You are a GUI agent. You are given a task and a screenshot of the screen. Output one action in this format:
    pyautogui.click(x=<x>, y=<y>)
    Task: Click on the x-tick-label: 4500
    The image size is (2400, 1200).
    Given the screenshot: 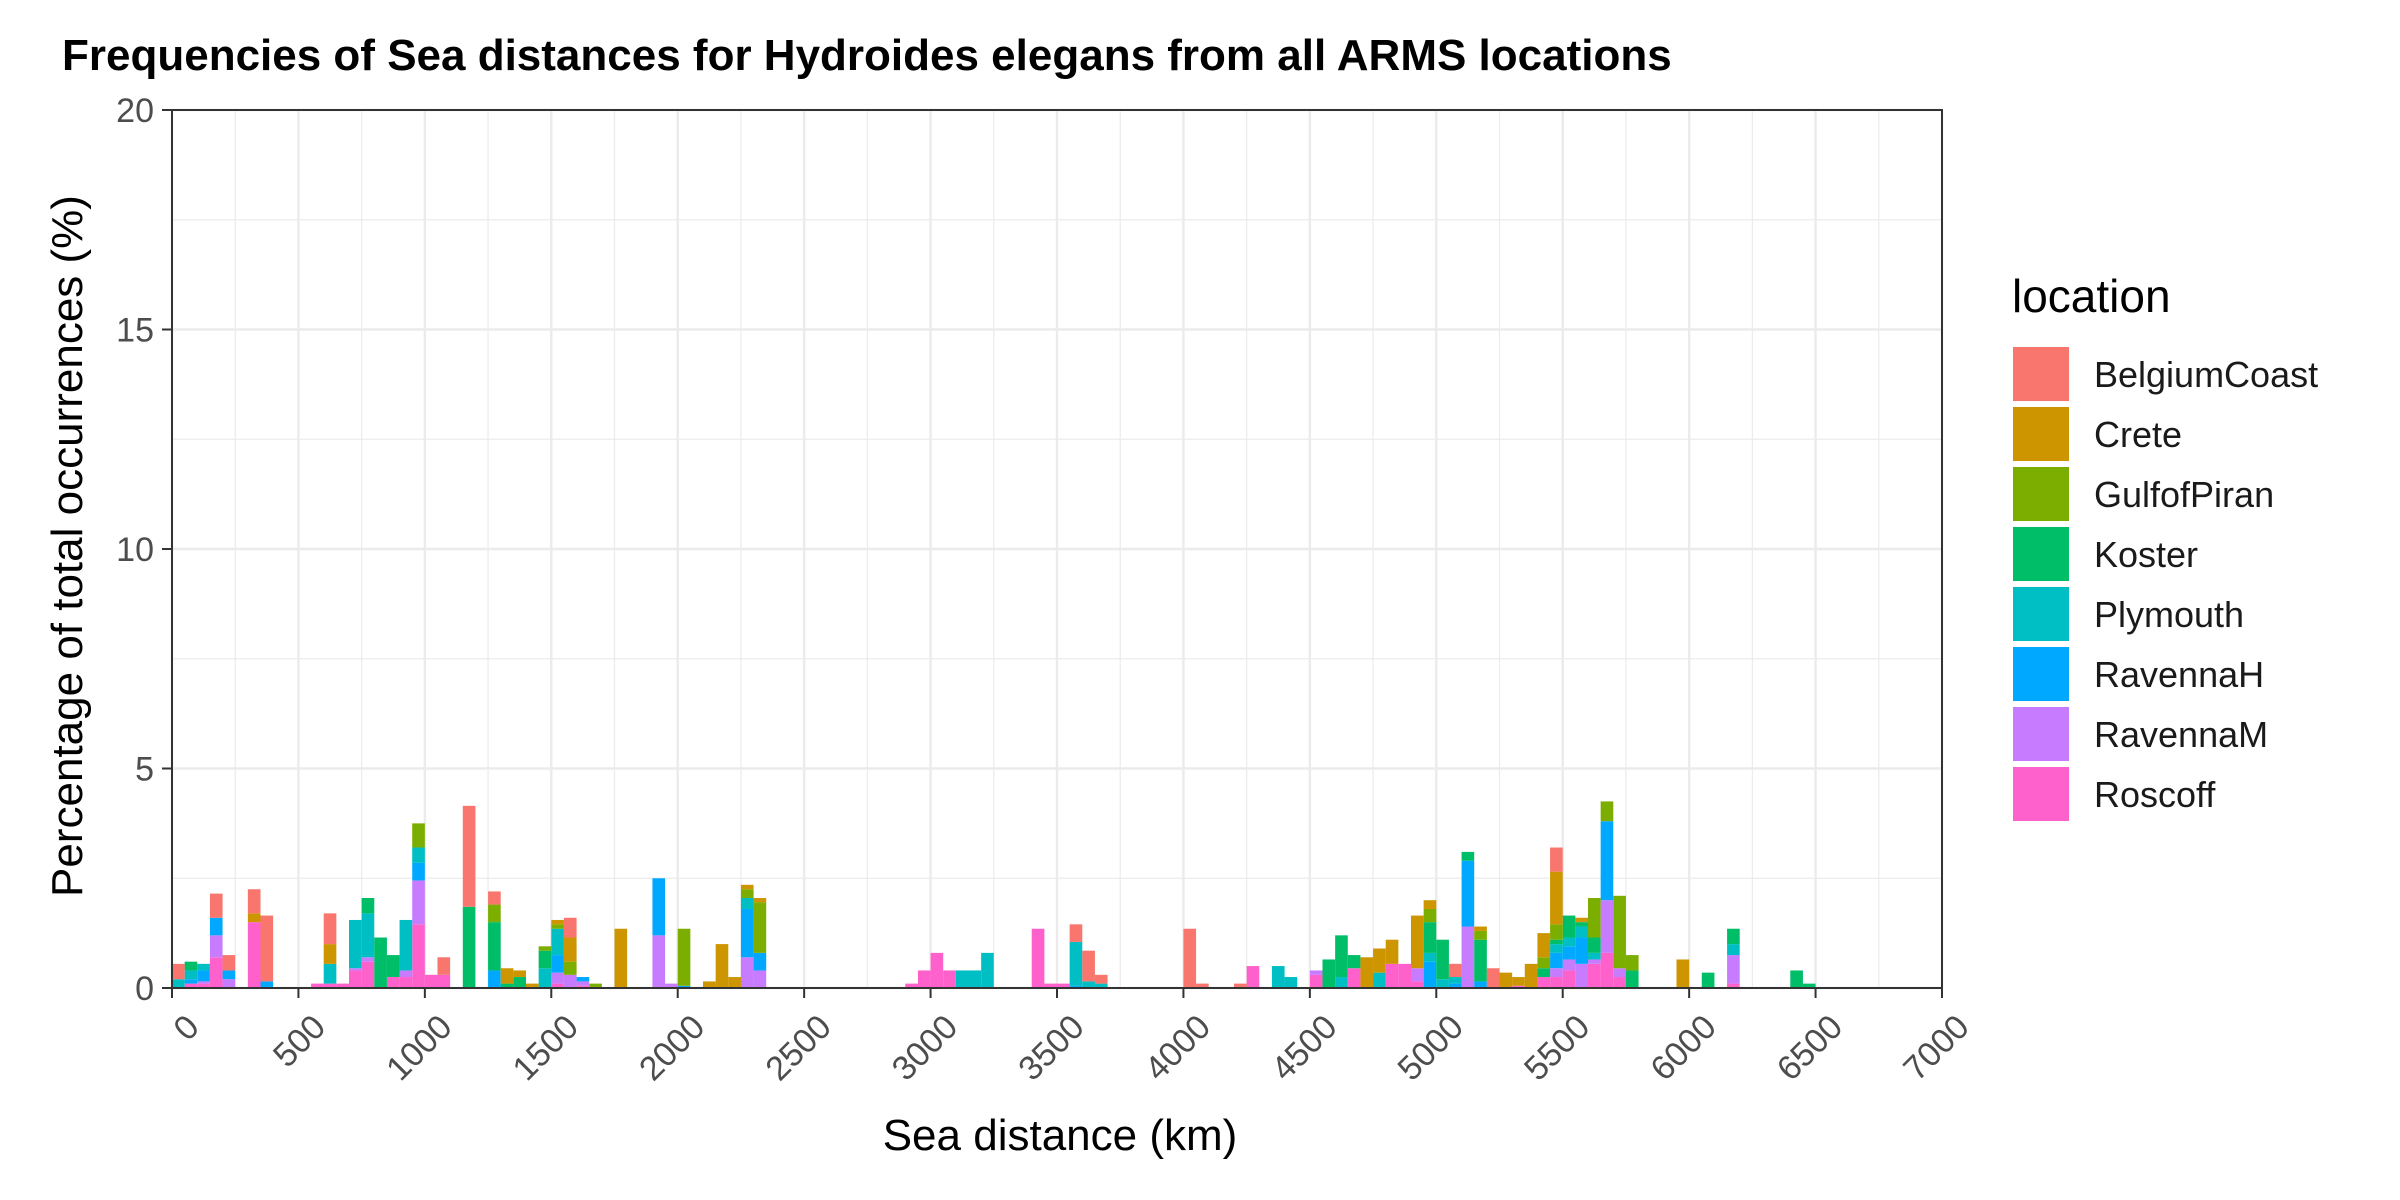 What is the action you would take?
    pyautogui.click(x=1304, y=1048)
    